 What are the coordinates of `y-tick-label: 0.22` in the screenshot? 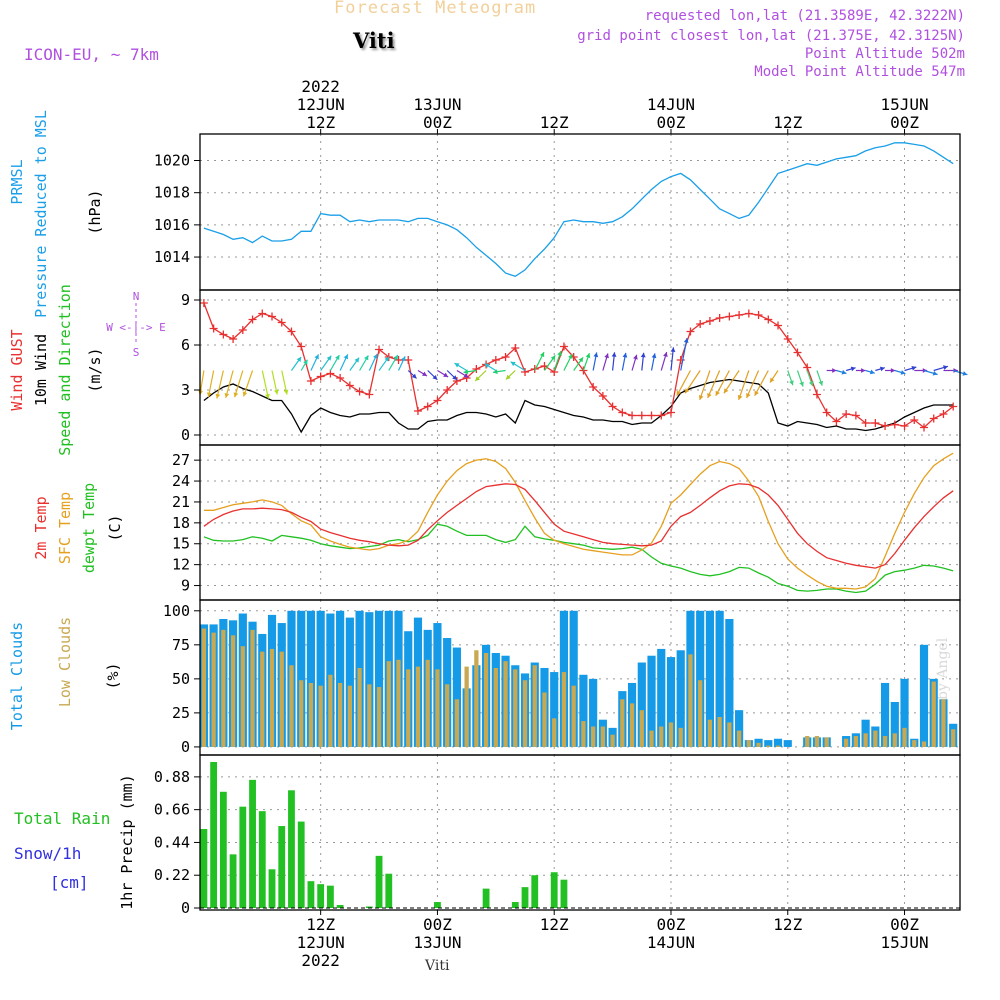 It's located at (172, 875).